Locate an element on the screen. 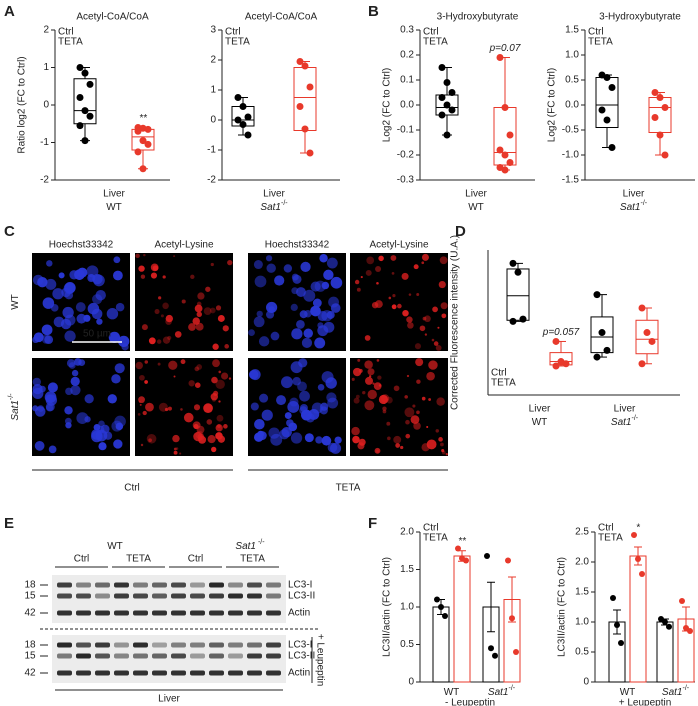 This screenshot has width=698, height=706. y-tick-label: 1.0 is located at coordinates (582, 622).